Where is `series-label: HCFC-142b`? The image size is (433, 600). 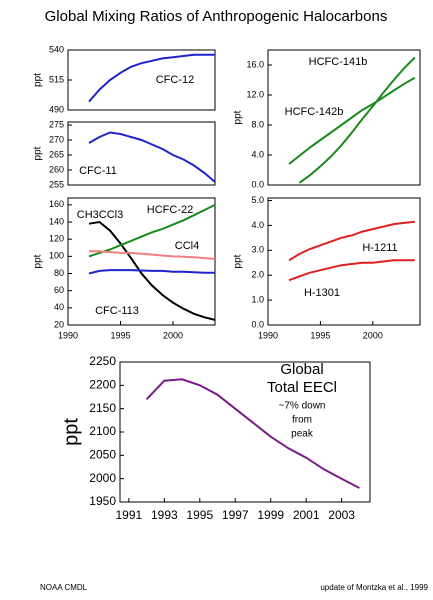
series-label: HCFC-142b is located at coordinates (314, 112).